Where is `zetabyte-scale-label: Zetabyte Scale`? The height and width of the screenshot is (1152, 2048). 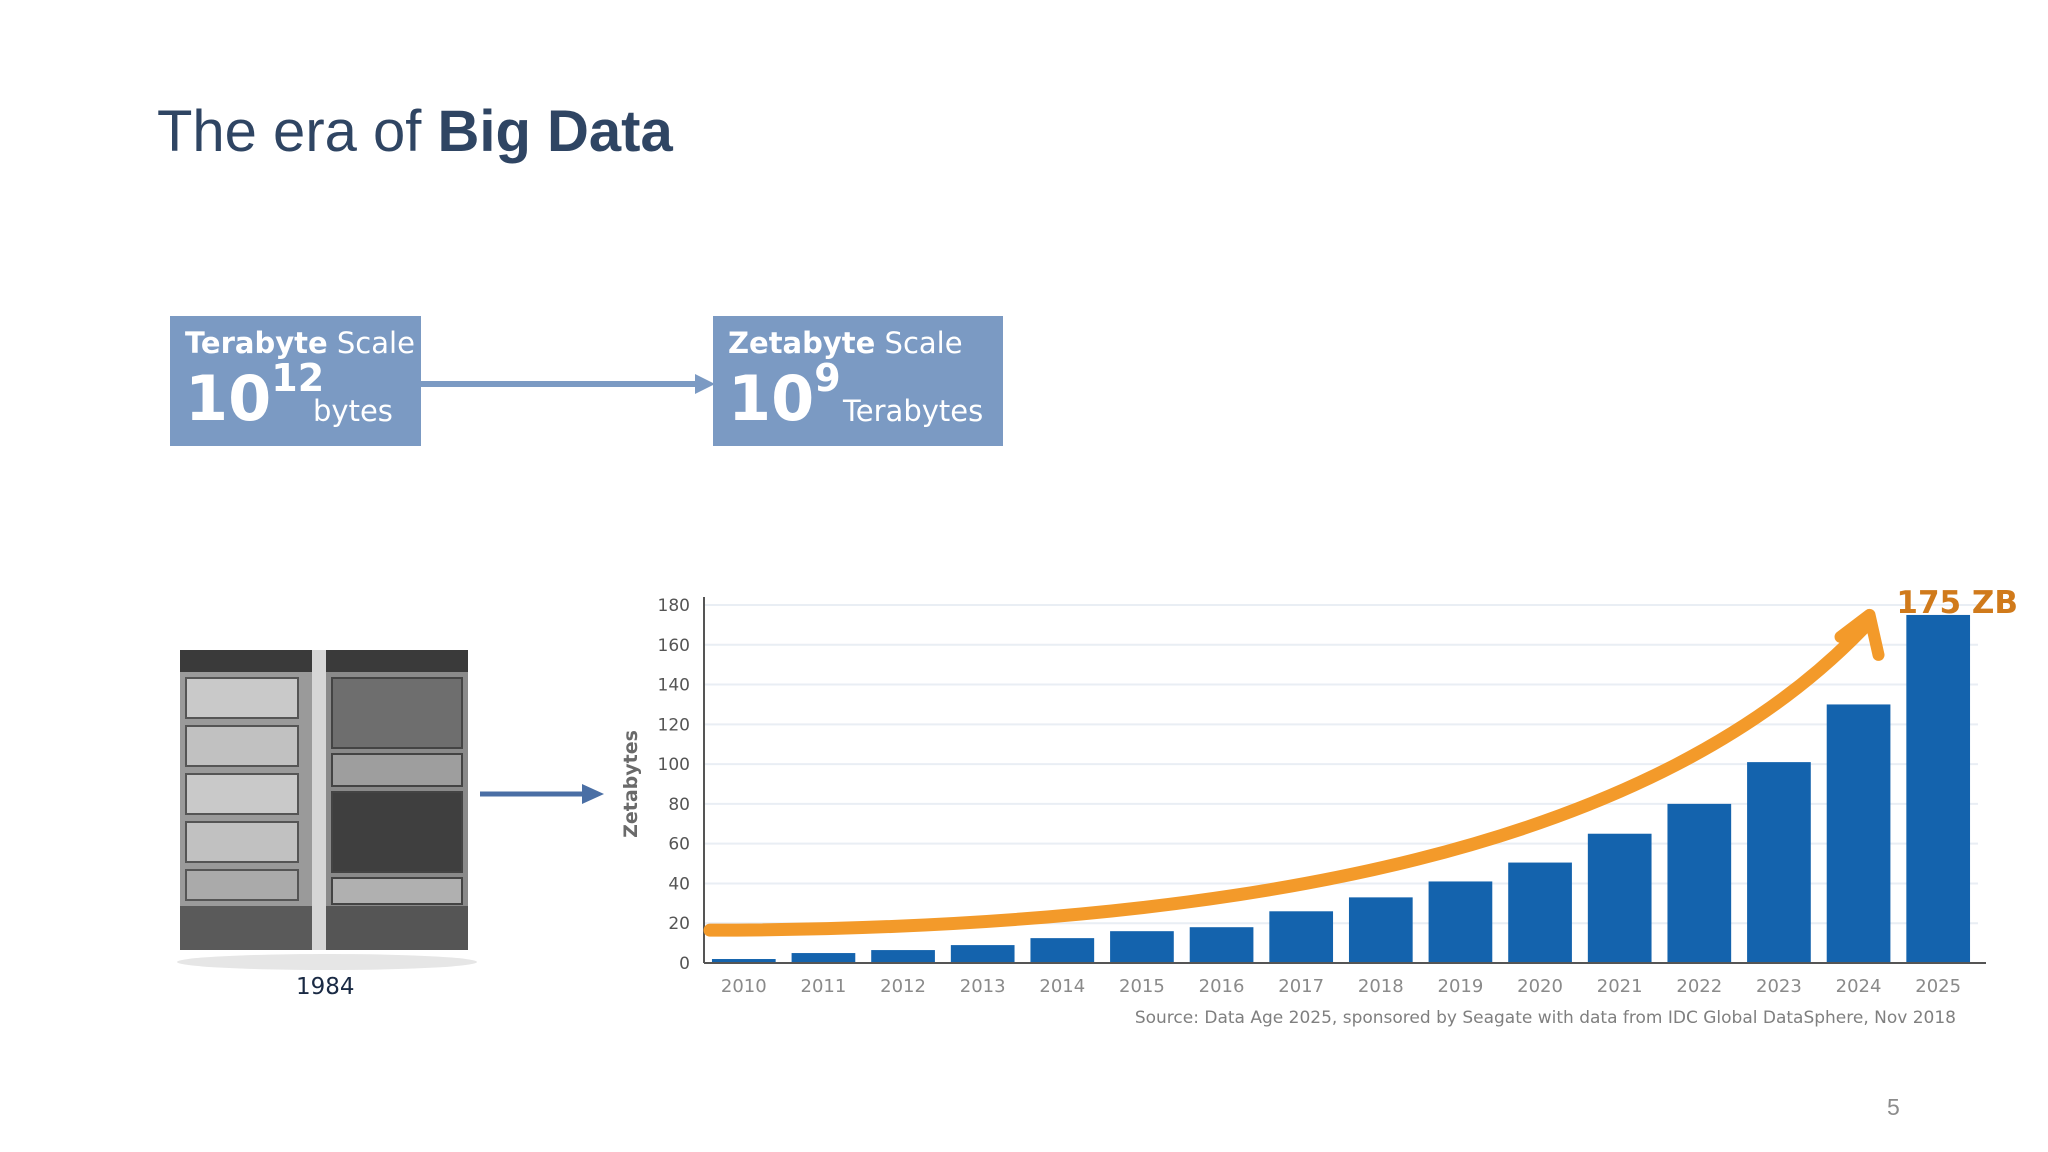 zetabyte-scale-label: Zetabyte Scale is located at coordinates (845, 343).